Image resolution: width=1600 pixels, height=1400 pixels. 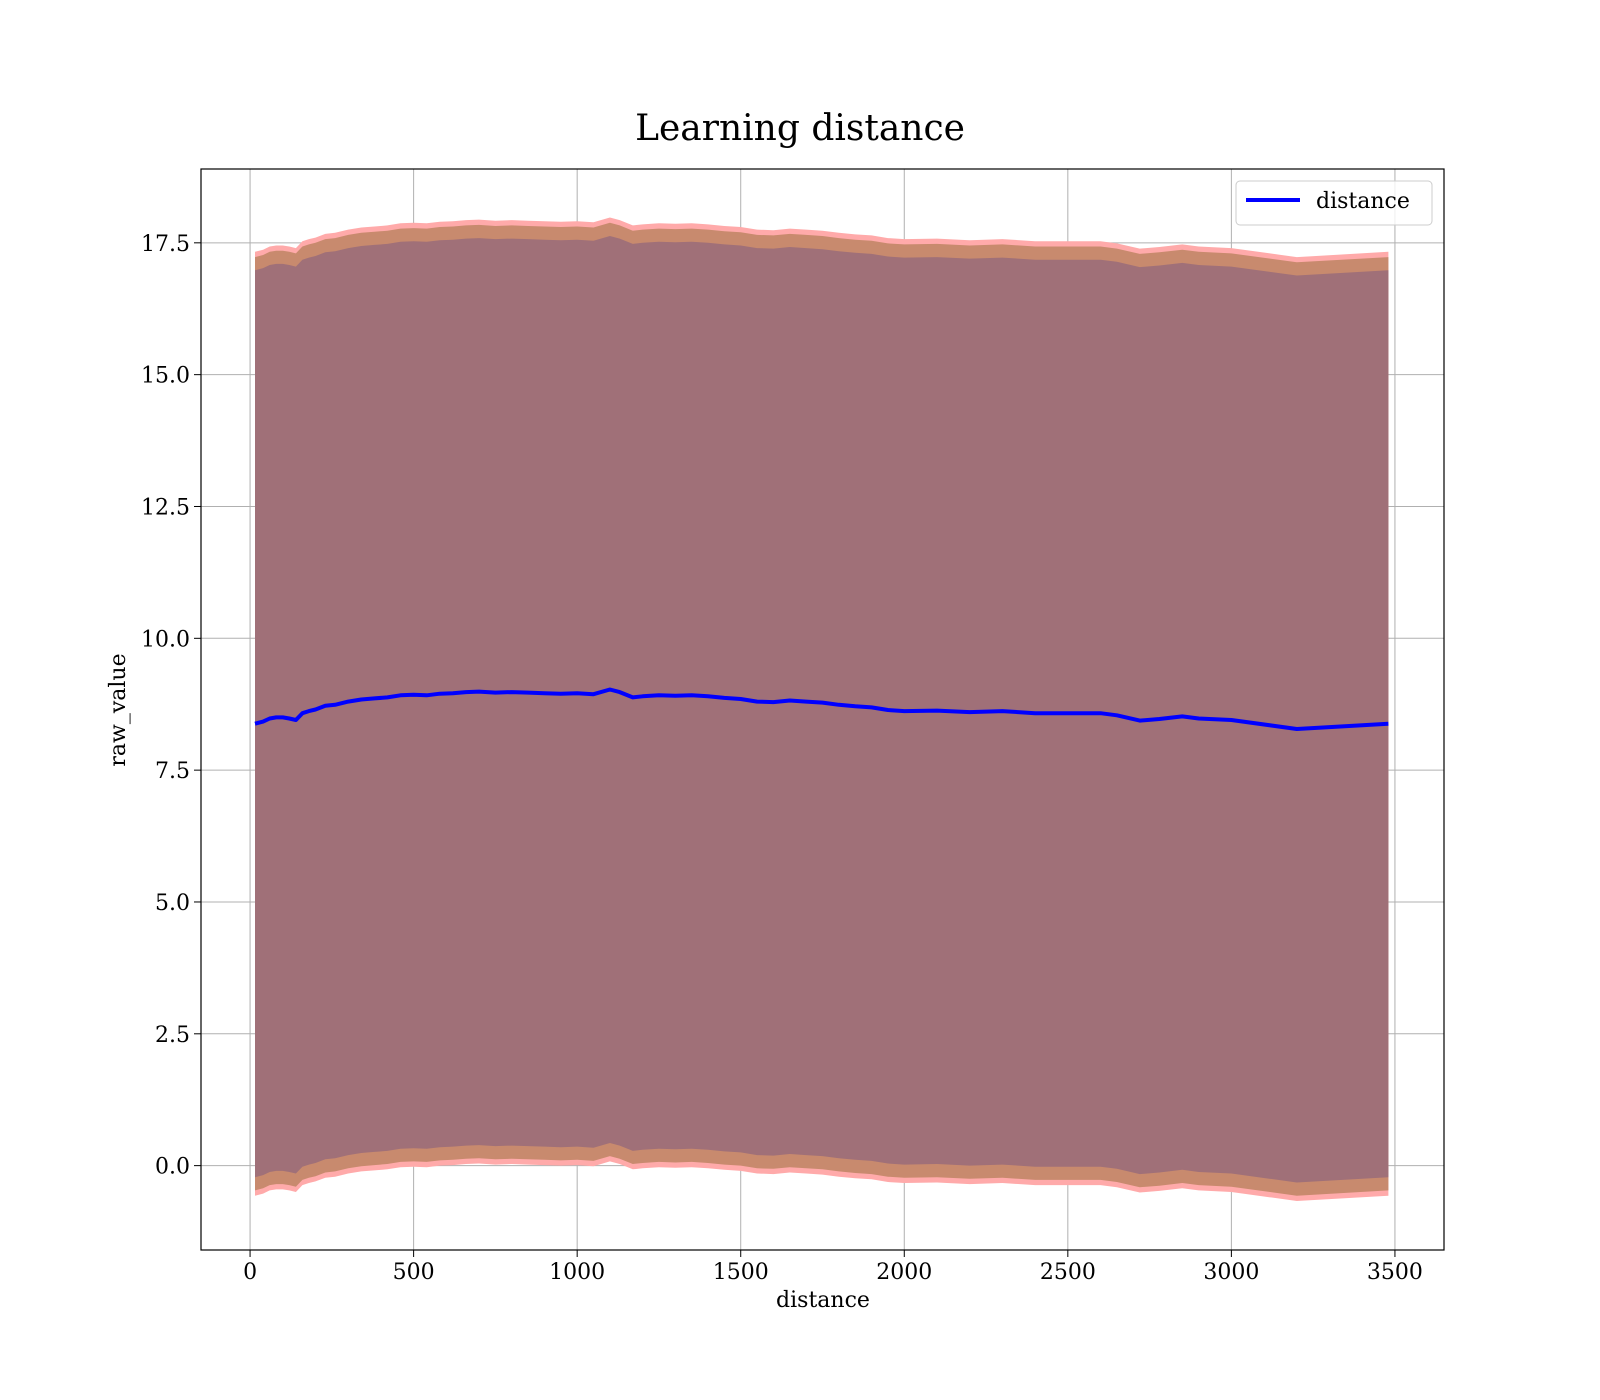 I want to click on y-tick-label: 12.5, so click(x=165, y=507).